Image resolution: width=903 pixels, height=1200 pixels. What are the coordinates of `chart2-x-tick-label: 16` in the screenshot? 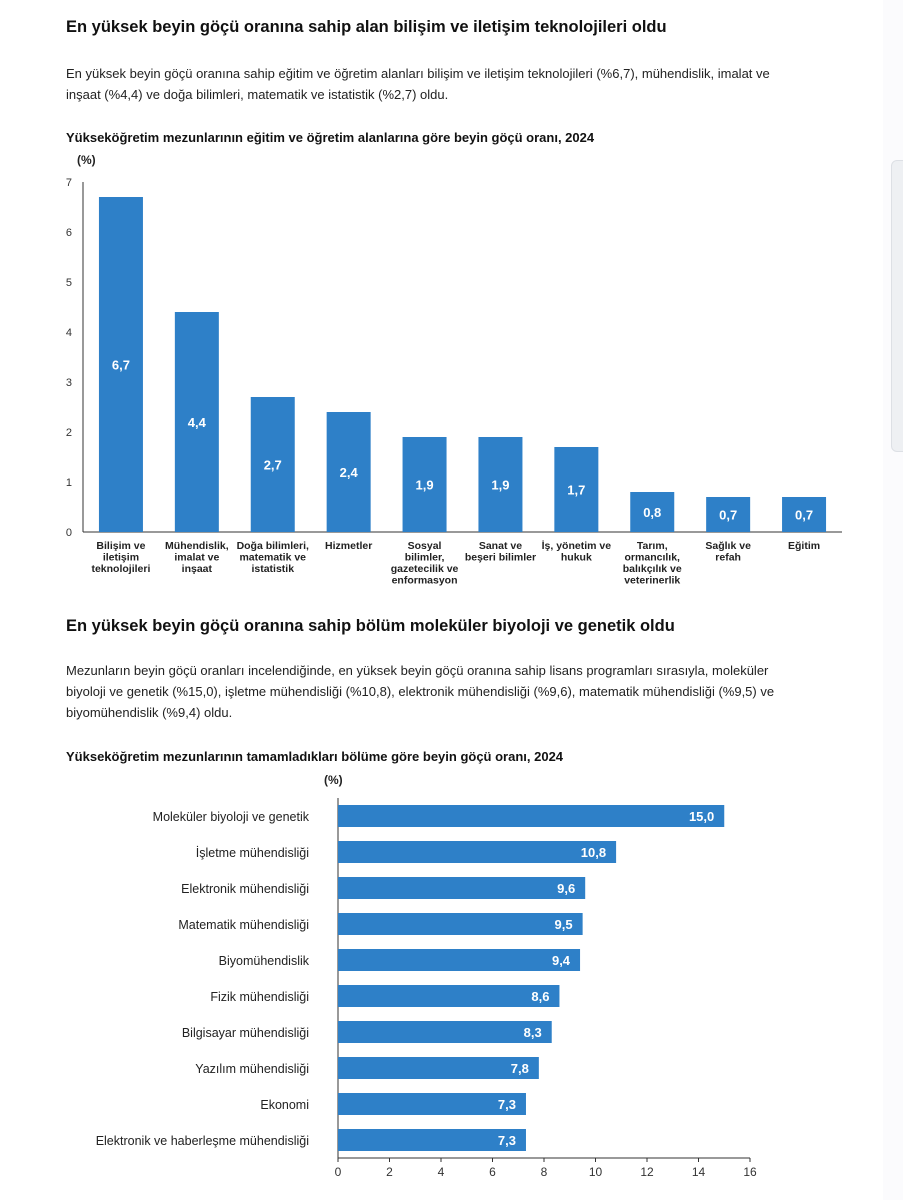 It's located at (750, 1172).